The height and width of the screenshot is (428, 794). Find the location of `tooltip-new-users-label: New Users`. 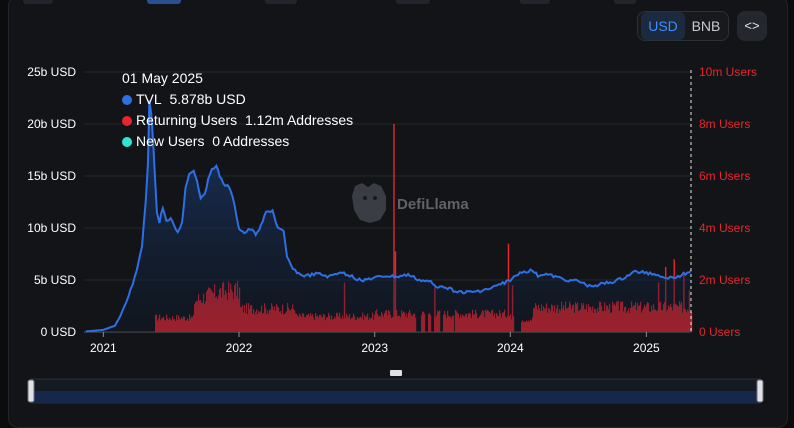

tooltip-new-users-label: New Users is located at coordinates (170, 141).